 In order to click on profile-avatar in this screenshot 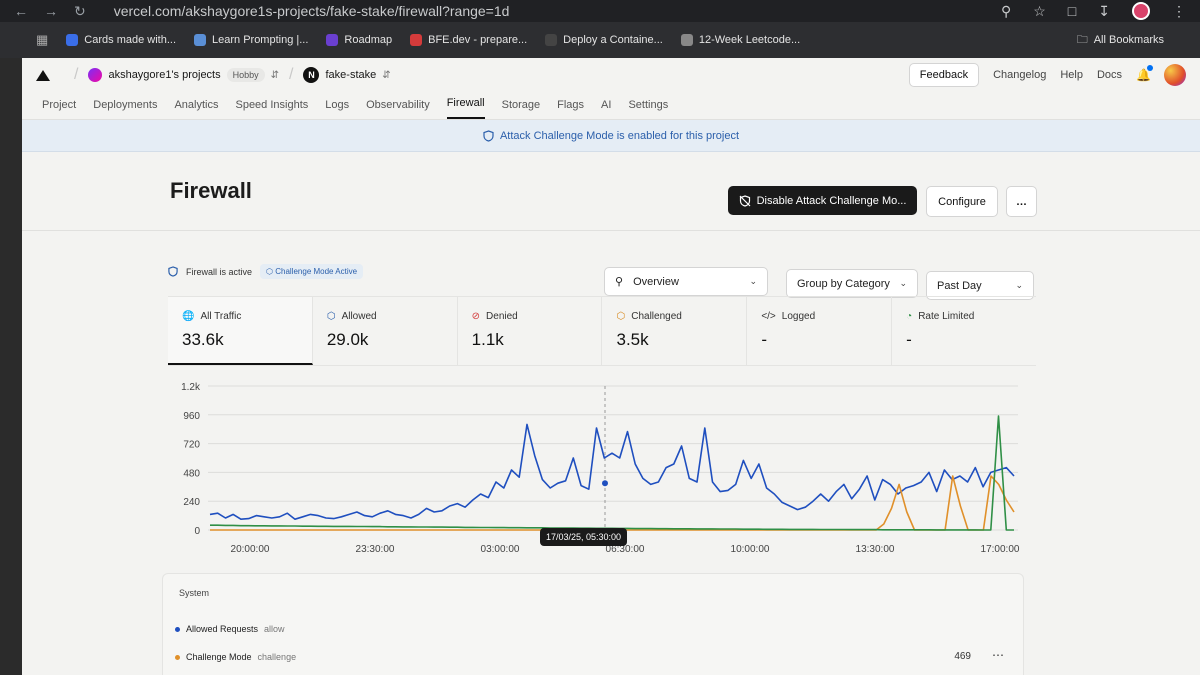, I will do `click(1141, 11)`.